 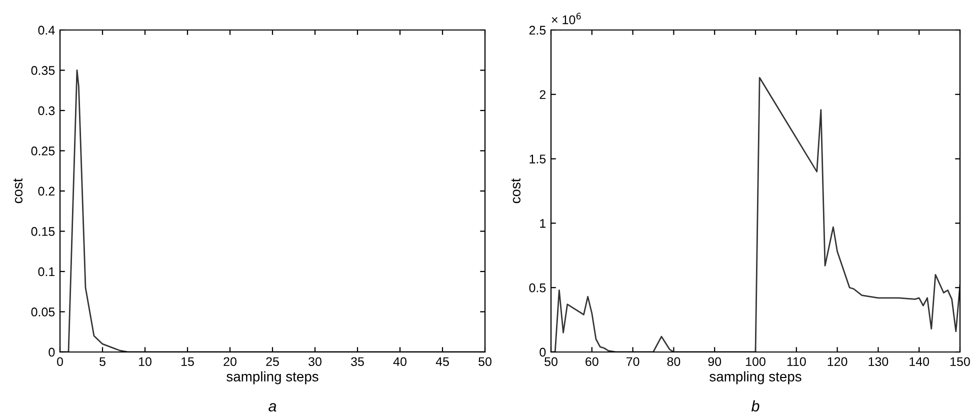 I want to click on y-tick-label: 0.25, so click(x=43, y=151).